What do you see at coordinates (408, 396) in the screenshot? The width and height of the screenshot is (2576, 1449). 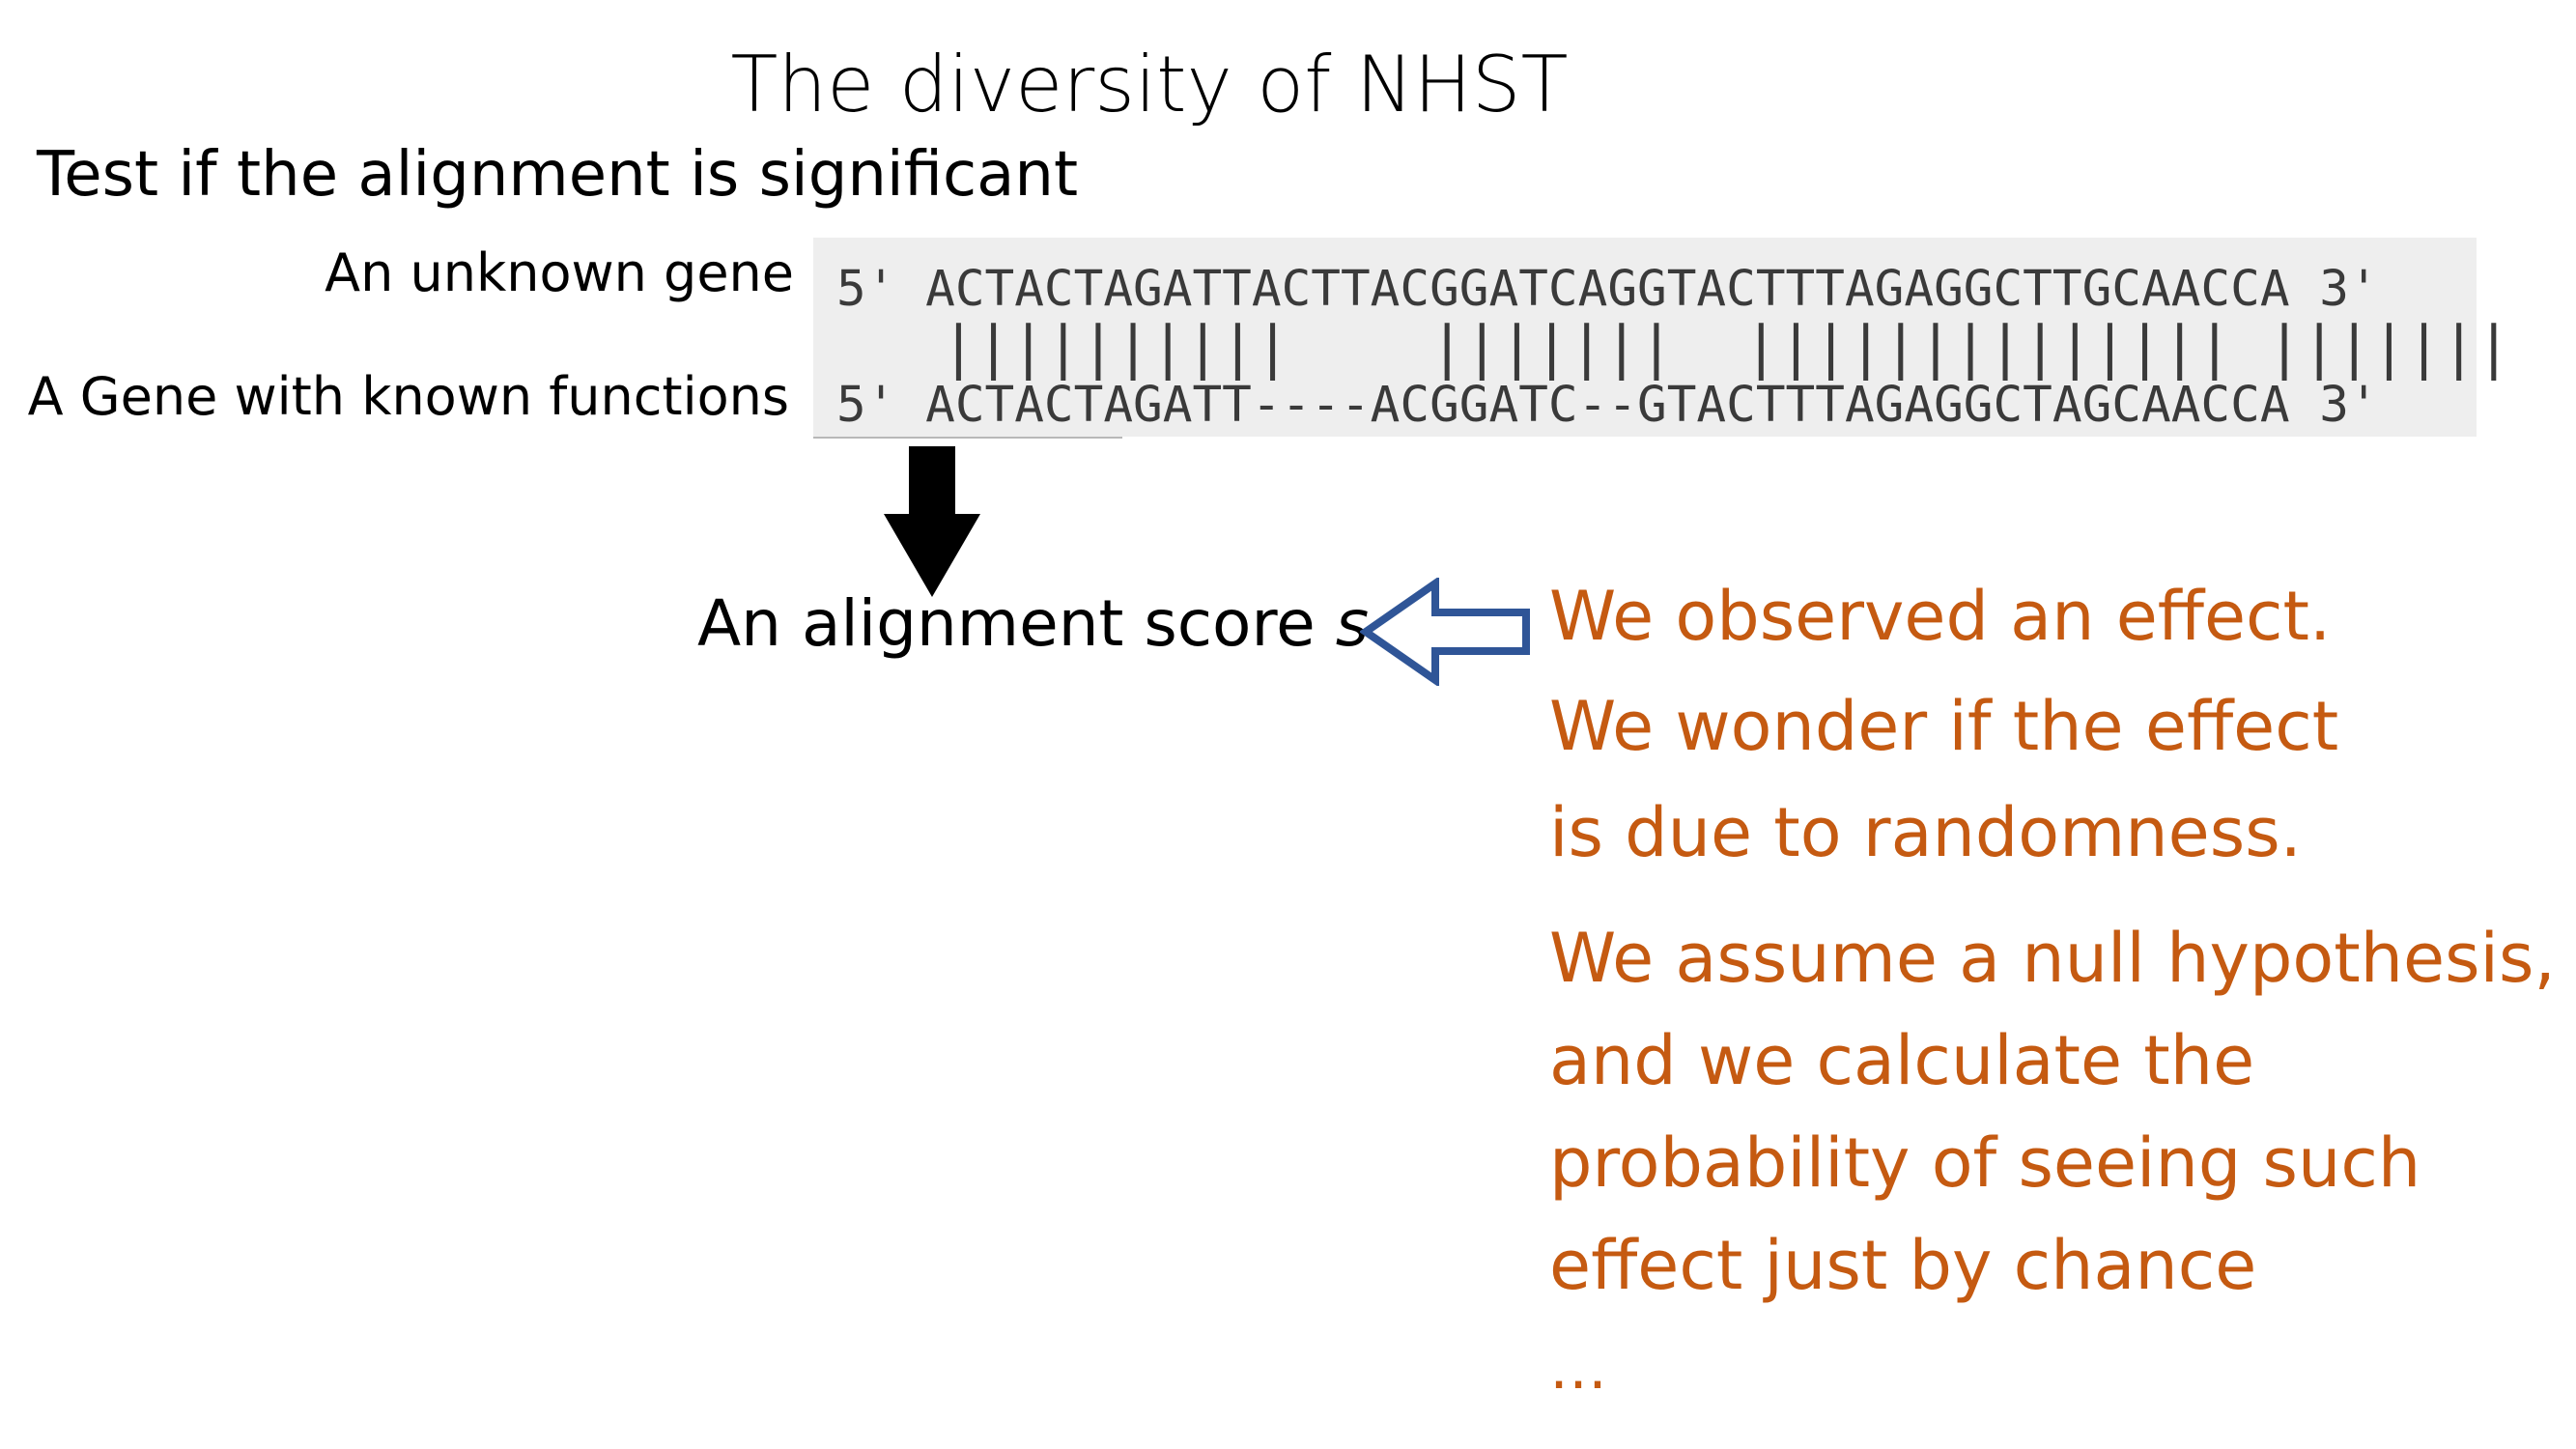 I see `known-gene-label: A Gene with known functions` at bounding box center [408, 396].